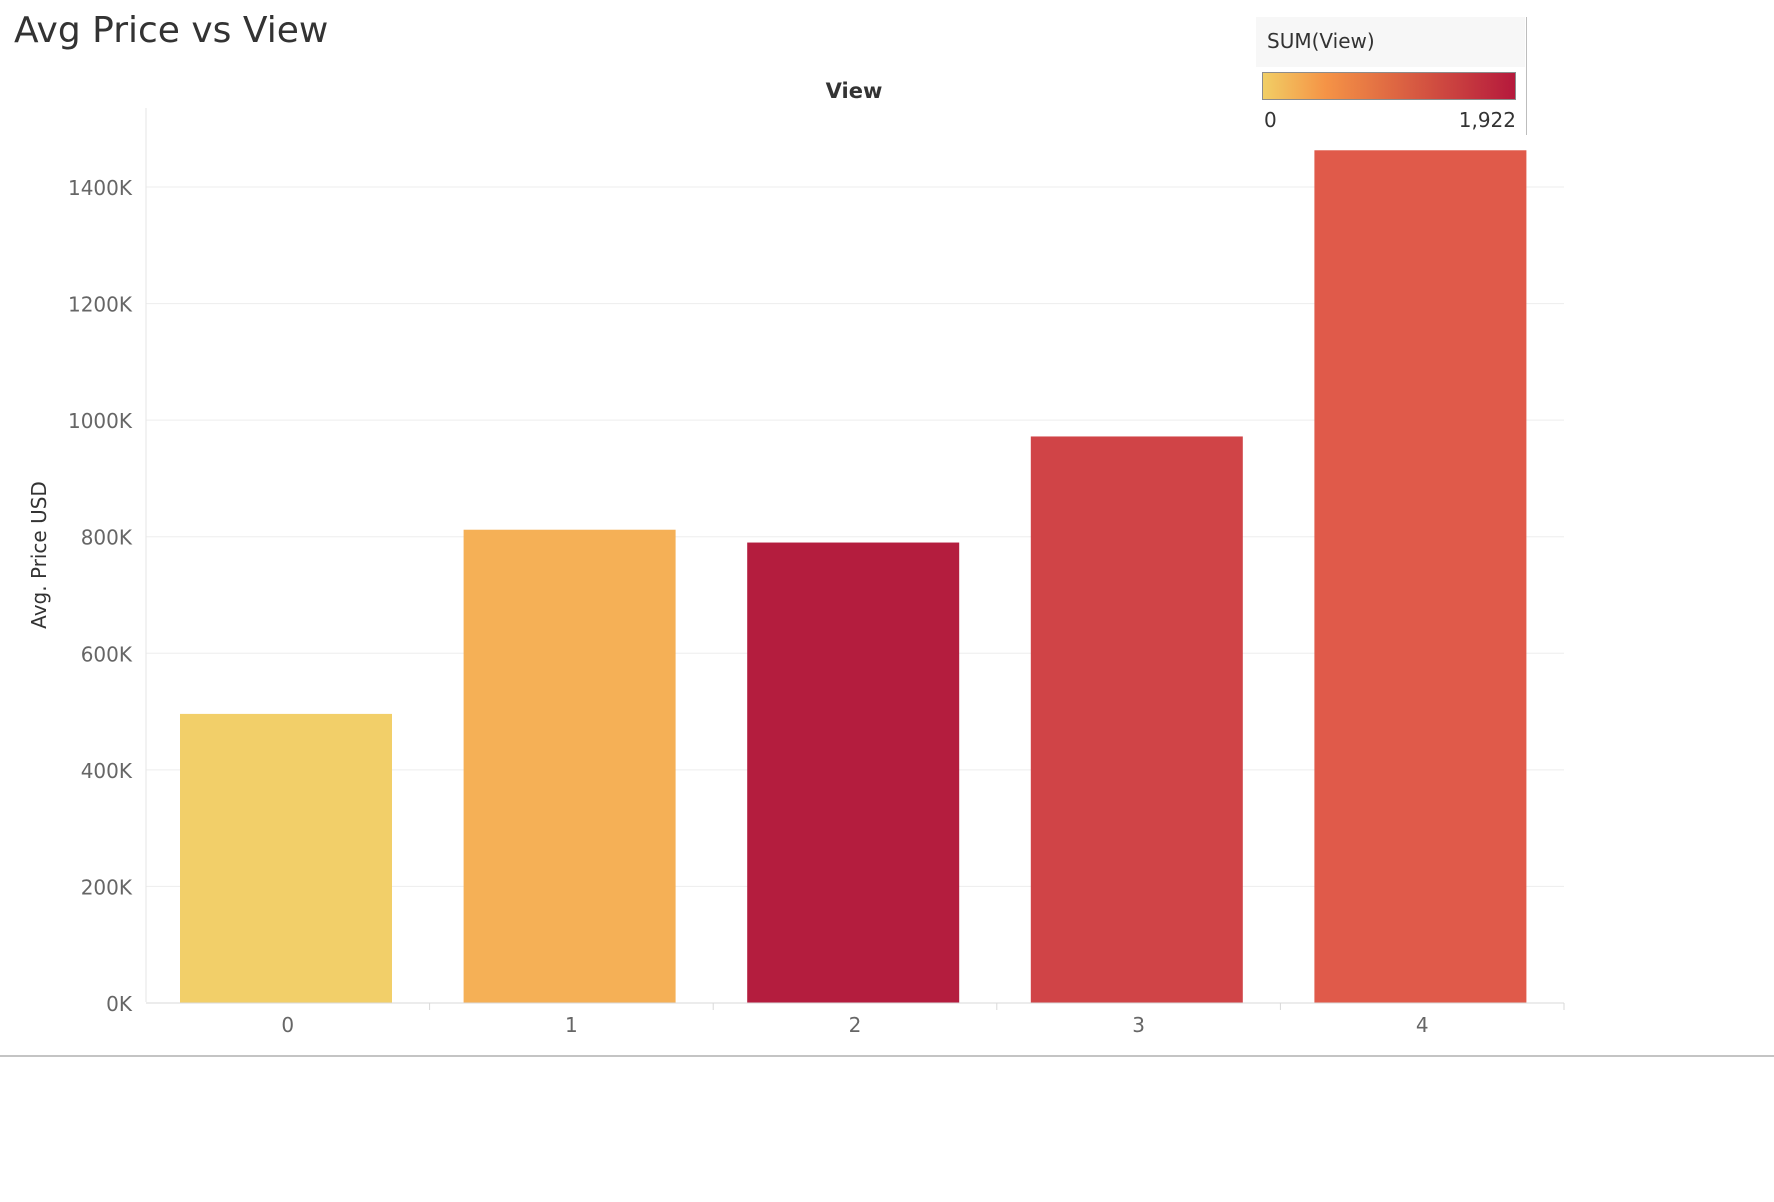  Describe the element at coordinates (1487, 120) in the screenshot. I see `legend-max-label: 1,922` at that location.